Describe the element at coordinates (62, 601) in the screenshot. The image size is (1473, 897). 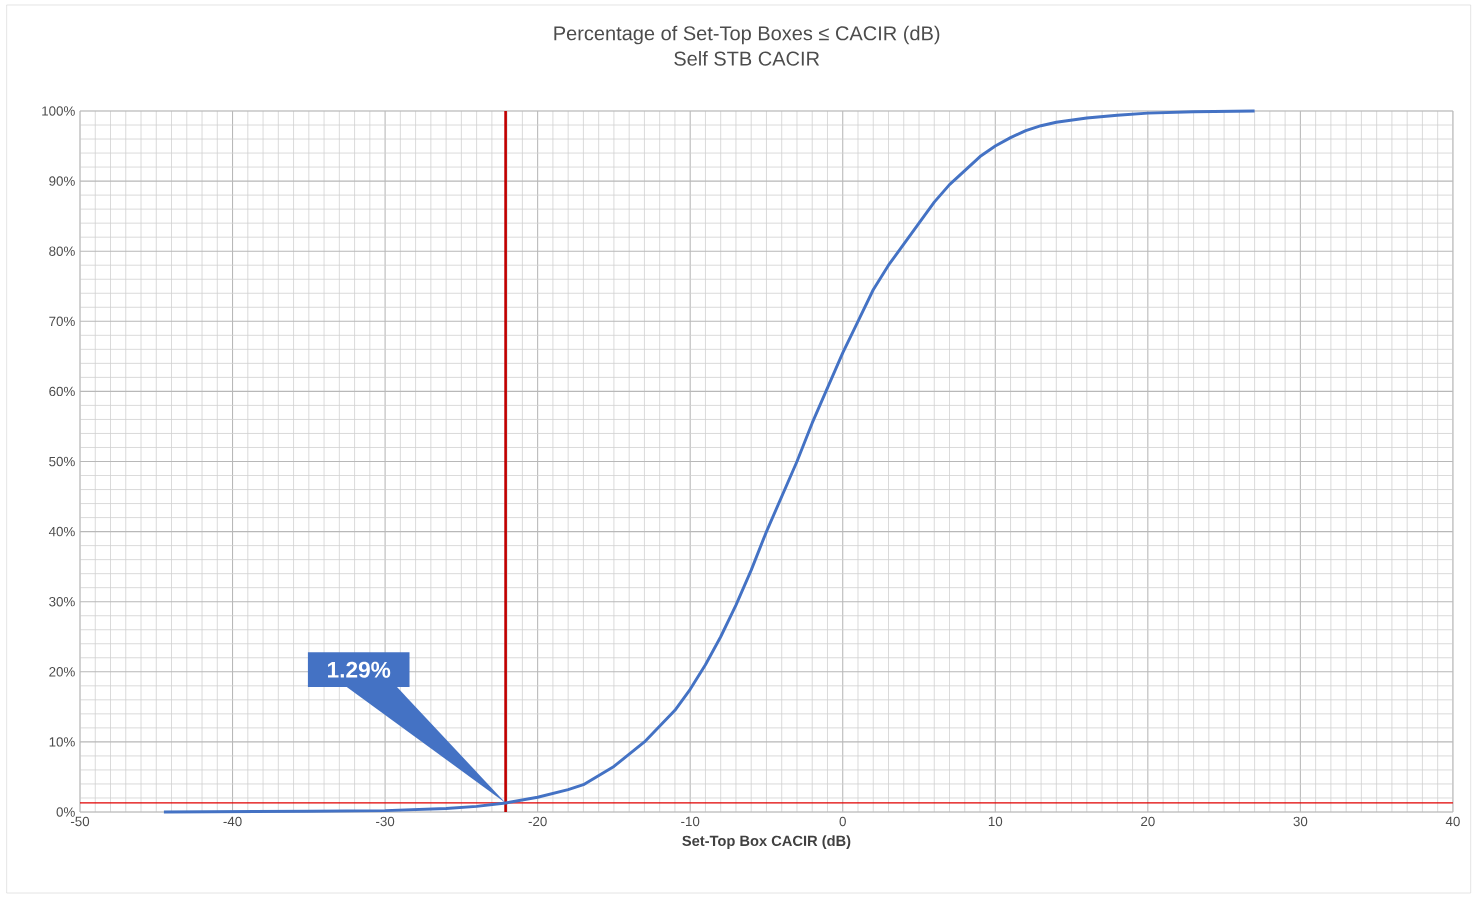
I see `y-tick-label: 30%` at that location.